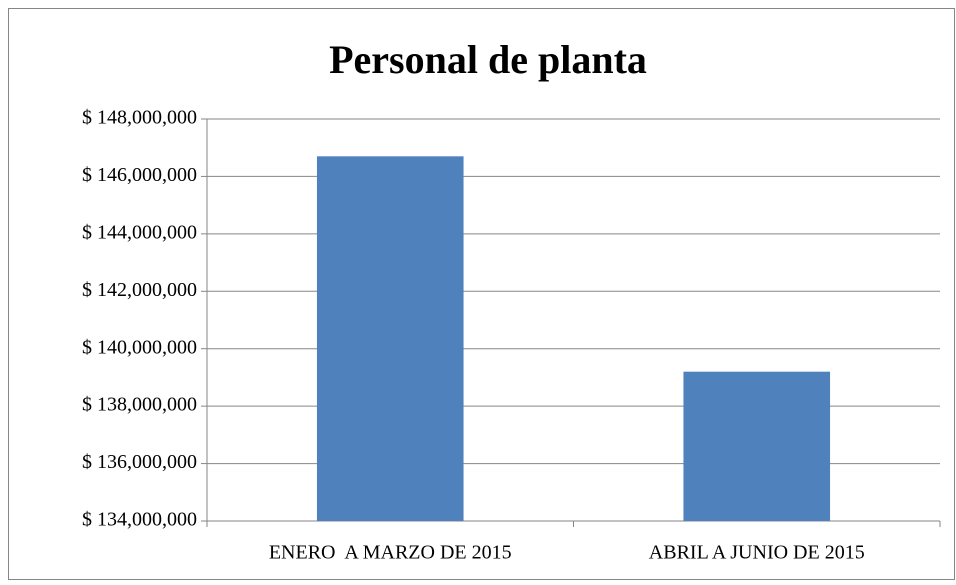  Describe the element at coordinates (139, 118) in the screenshot. I see `y-tick-label: $ 148,000,000` at that location.